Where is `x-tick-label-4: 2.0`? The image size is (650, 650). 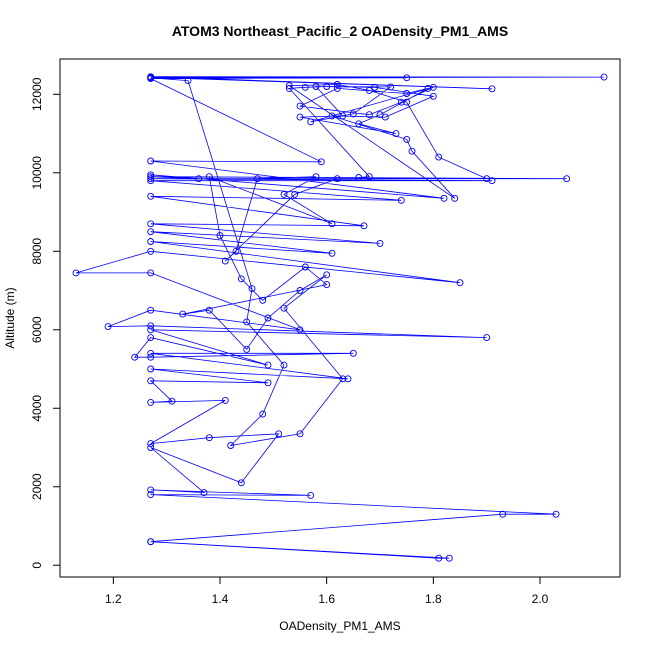
x-tick-label-4: 2.0 is located at coordinates (540, 599).